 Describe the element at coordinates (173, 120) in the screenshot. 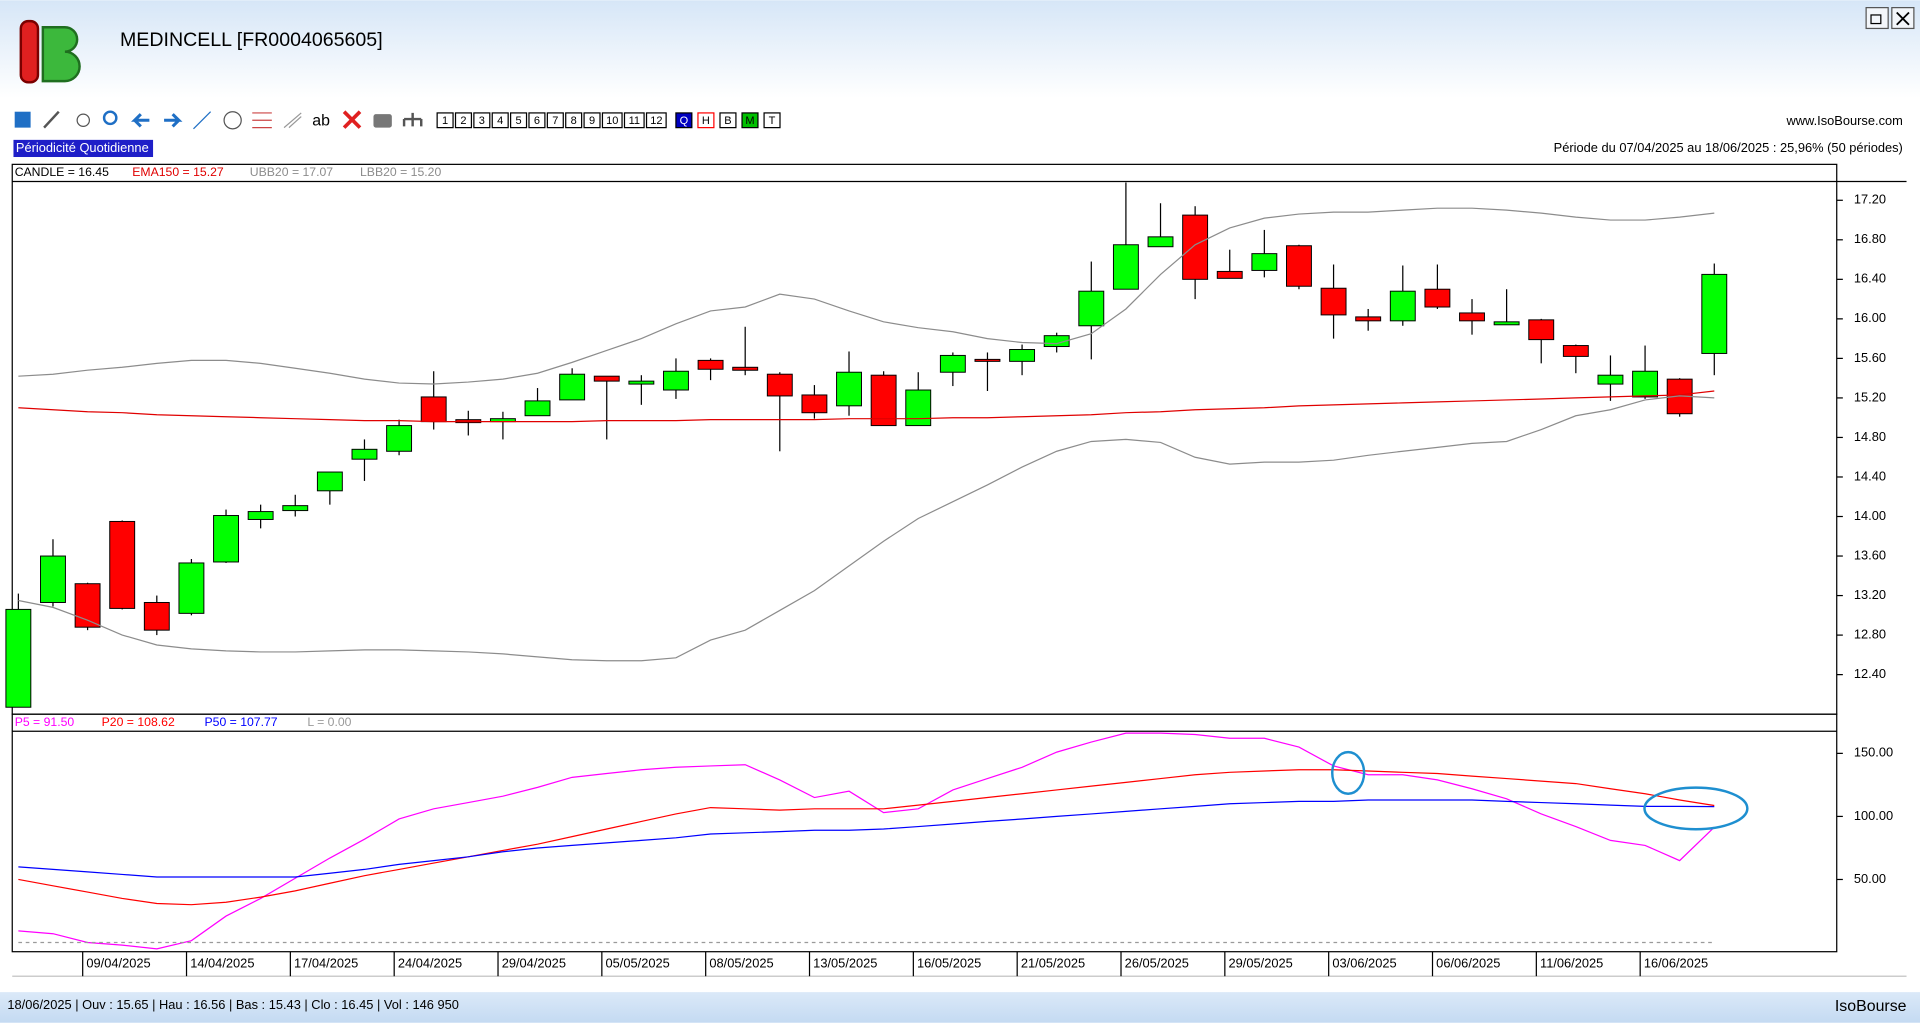

I see `tool-forward` at that location.